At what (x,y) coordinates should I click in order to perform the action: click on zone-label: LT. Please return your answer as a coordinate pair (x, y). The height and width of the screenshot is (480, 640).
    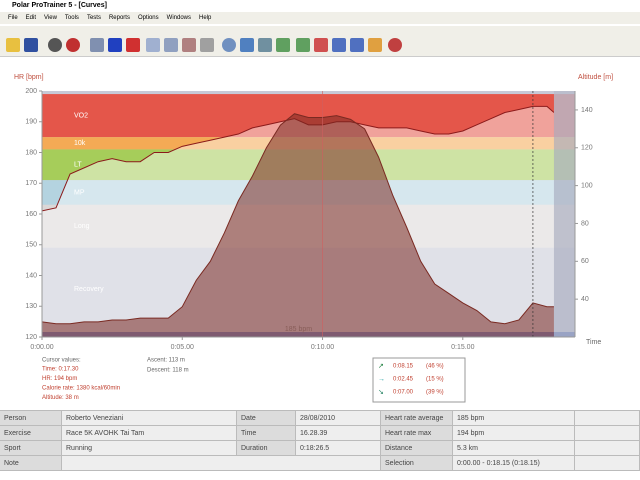
    Looking at the image, I should click on (78, 165).